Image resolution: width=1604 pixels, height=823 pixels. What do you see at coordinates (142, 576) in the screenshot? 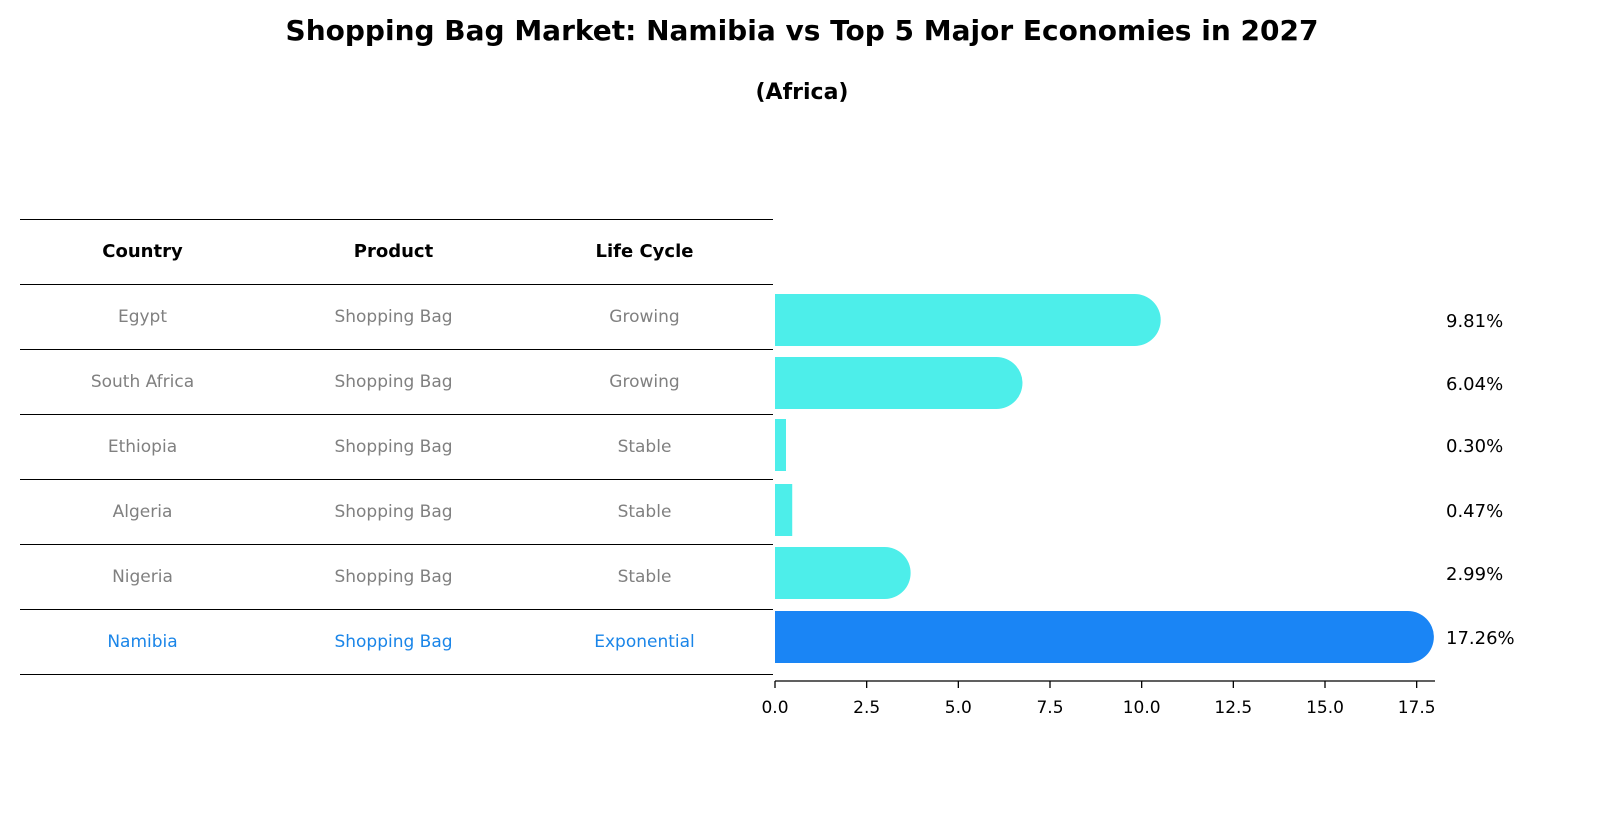
I see `table-cell: Nigeria` at bounding box center [142, 576].